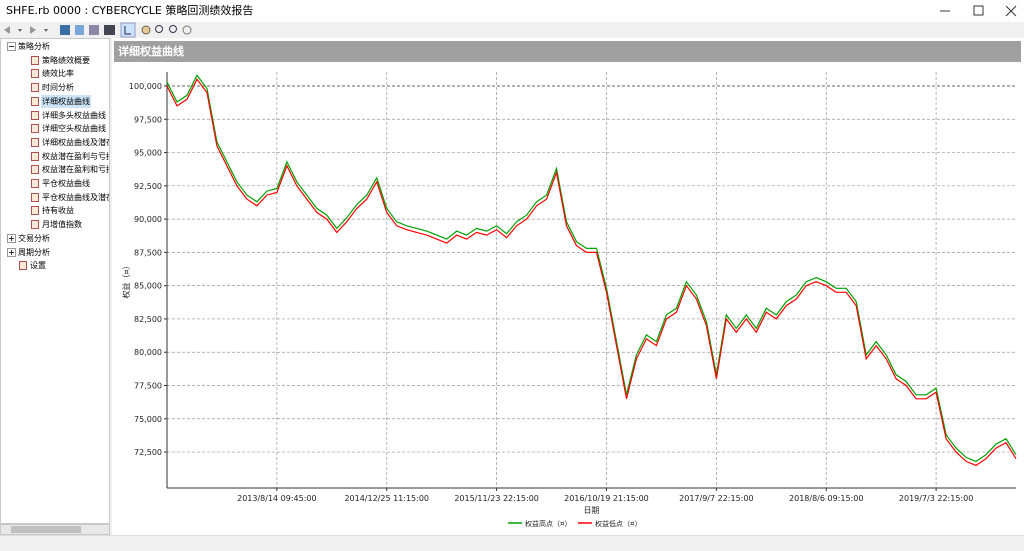 The width and height of the screenshot is (1024, 551). What do you see at coordinates (386, 498) in the screenshot?
I see `x-tick-label: 2014/12/25 11:15:00` at bounding box center [386, 498].